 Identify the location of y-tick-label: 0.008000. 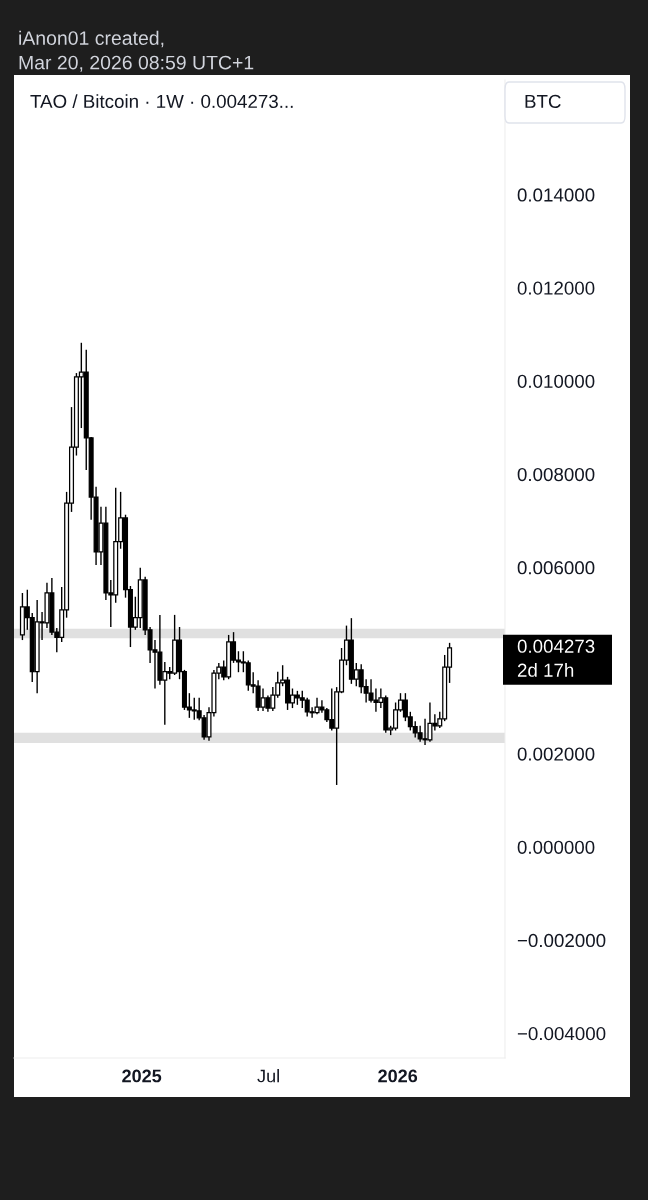
(556, 474).